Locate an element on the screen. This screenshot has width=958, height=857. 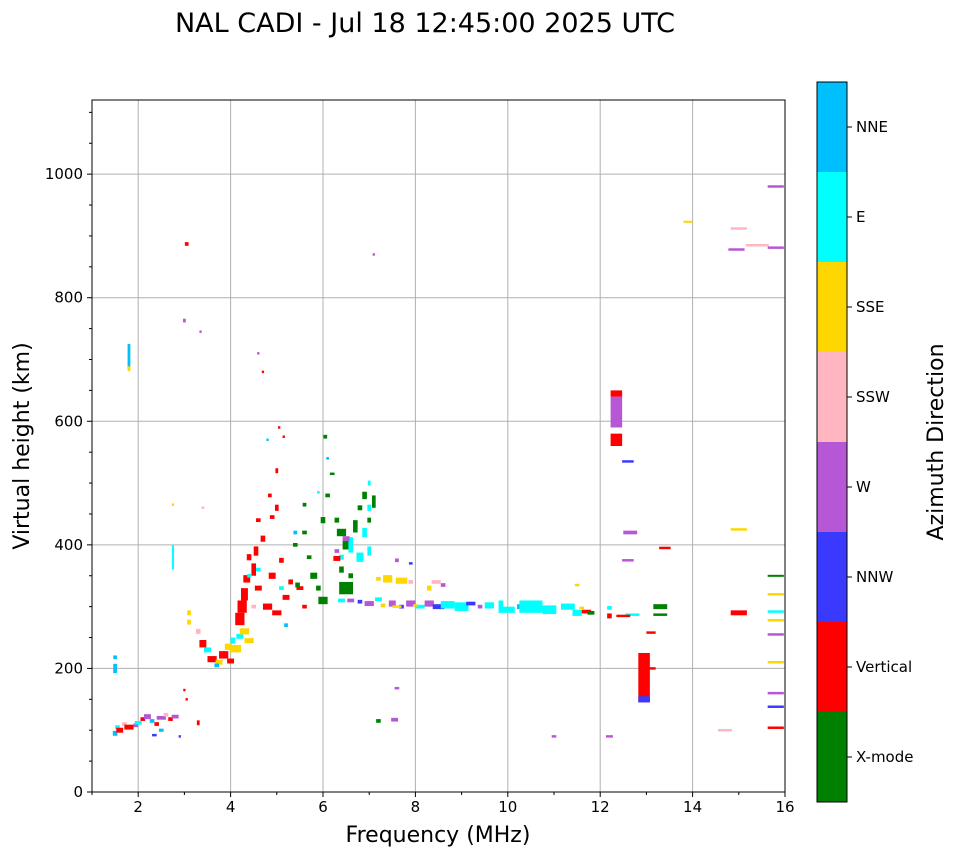
x-tick-label: 12 is located at coordinates (600, 807).